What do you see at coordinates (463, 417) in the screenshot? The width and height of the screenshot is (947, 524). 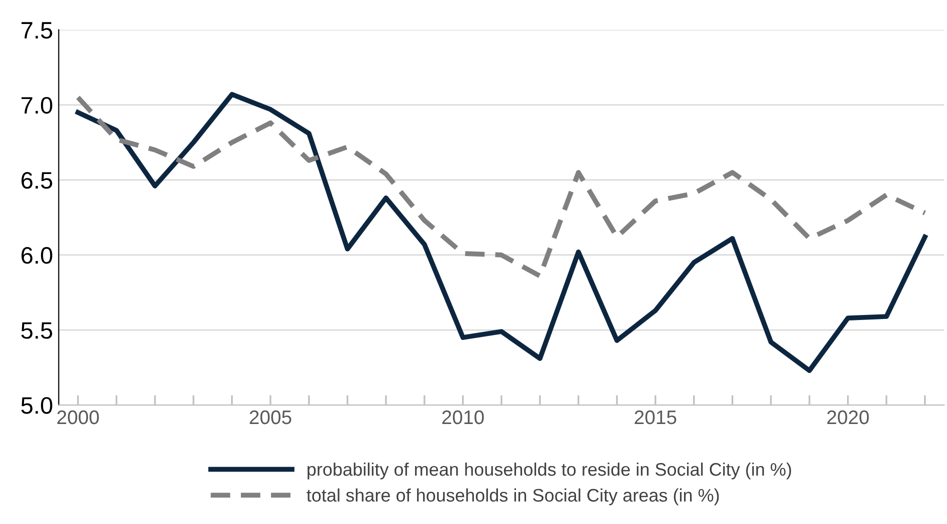 I see `x-tick-label: 2010` at bounding box center [463, 417].